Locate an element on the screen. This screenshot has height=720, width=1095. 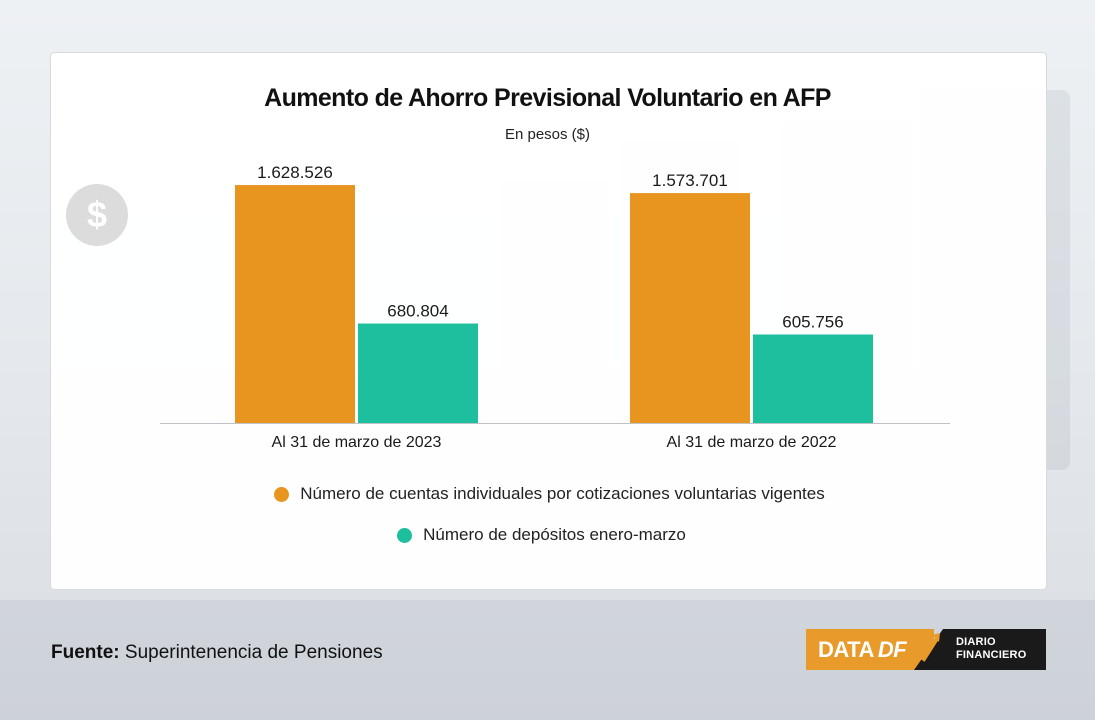
chart-subtitle: En pesos ($) is located at coordinates (547, 134).